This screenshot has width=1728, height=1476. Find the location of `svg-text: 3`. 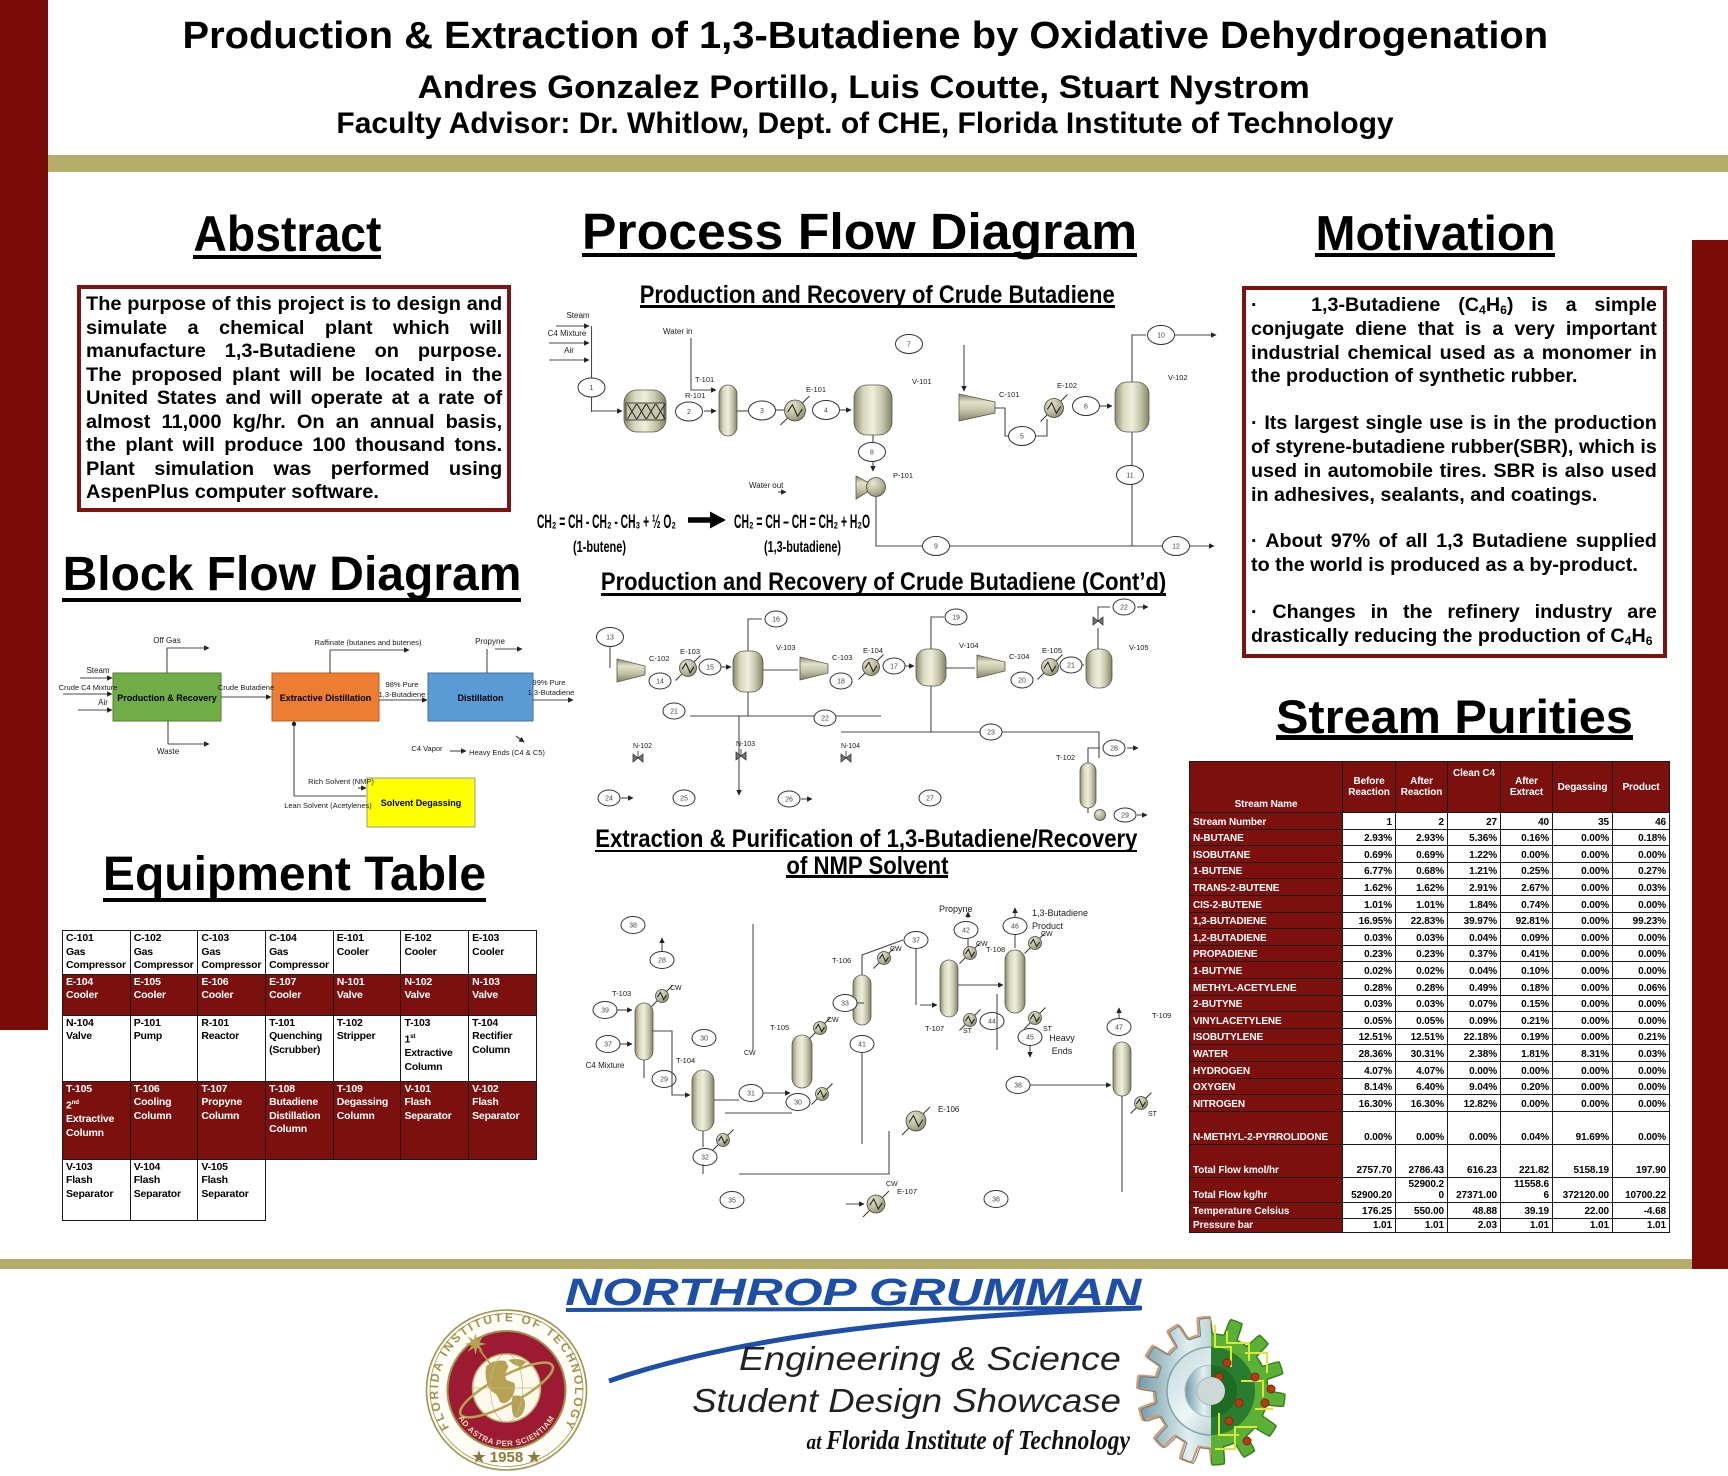

svg-text: 3 is located at coordinates (762, 411).